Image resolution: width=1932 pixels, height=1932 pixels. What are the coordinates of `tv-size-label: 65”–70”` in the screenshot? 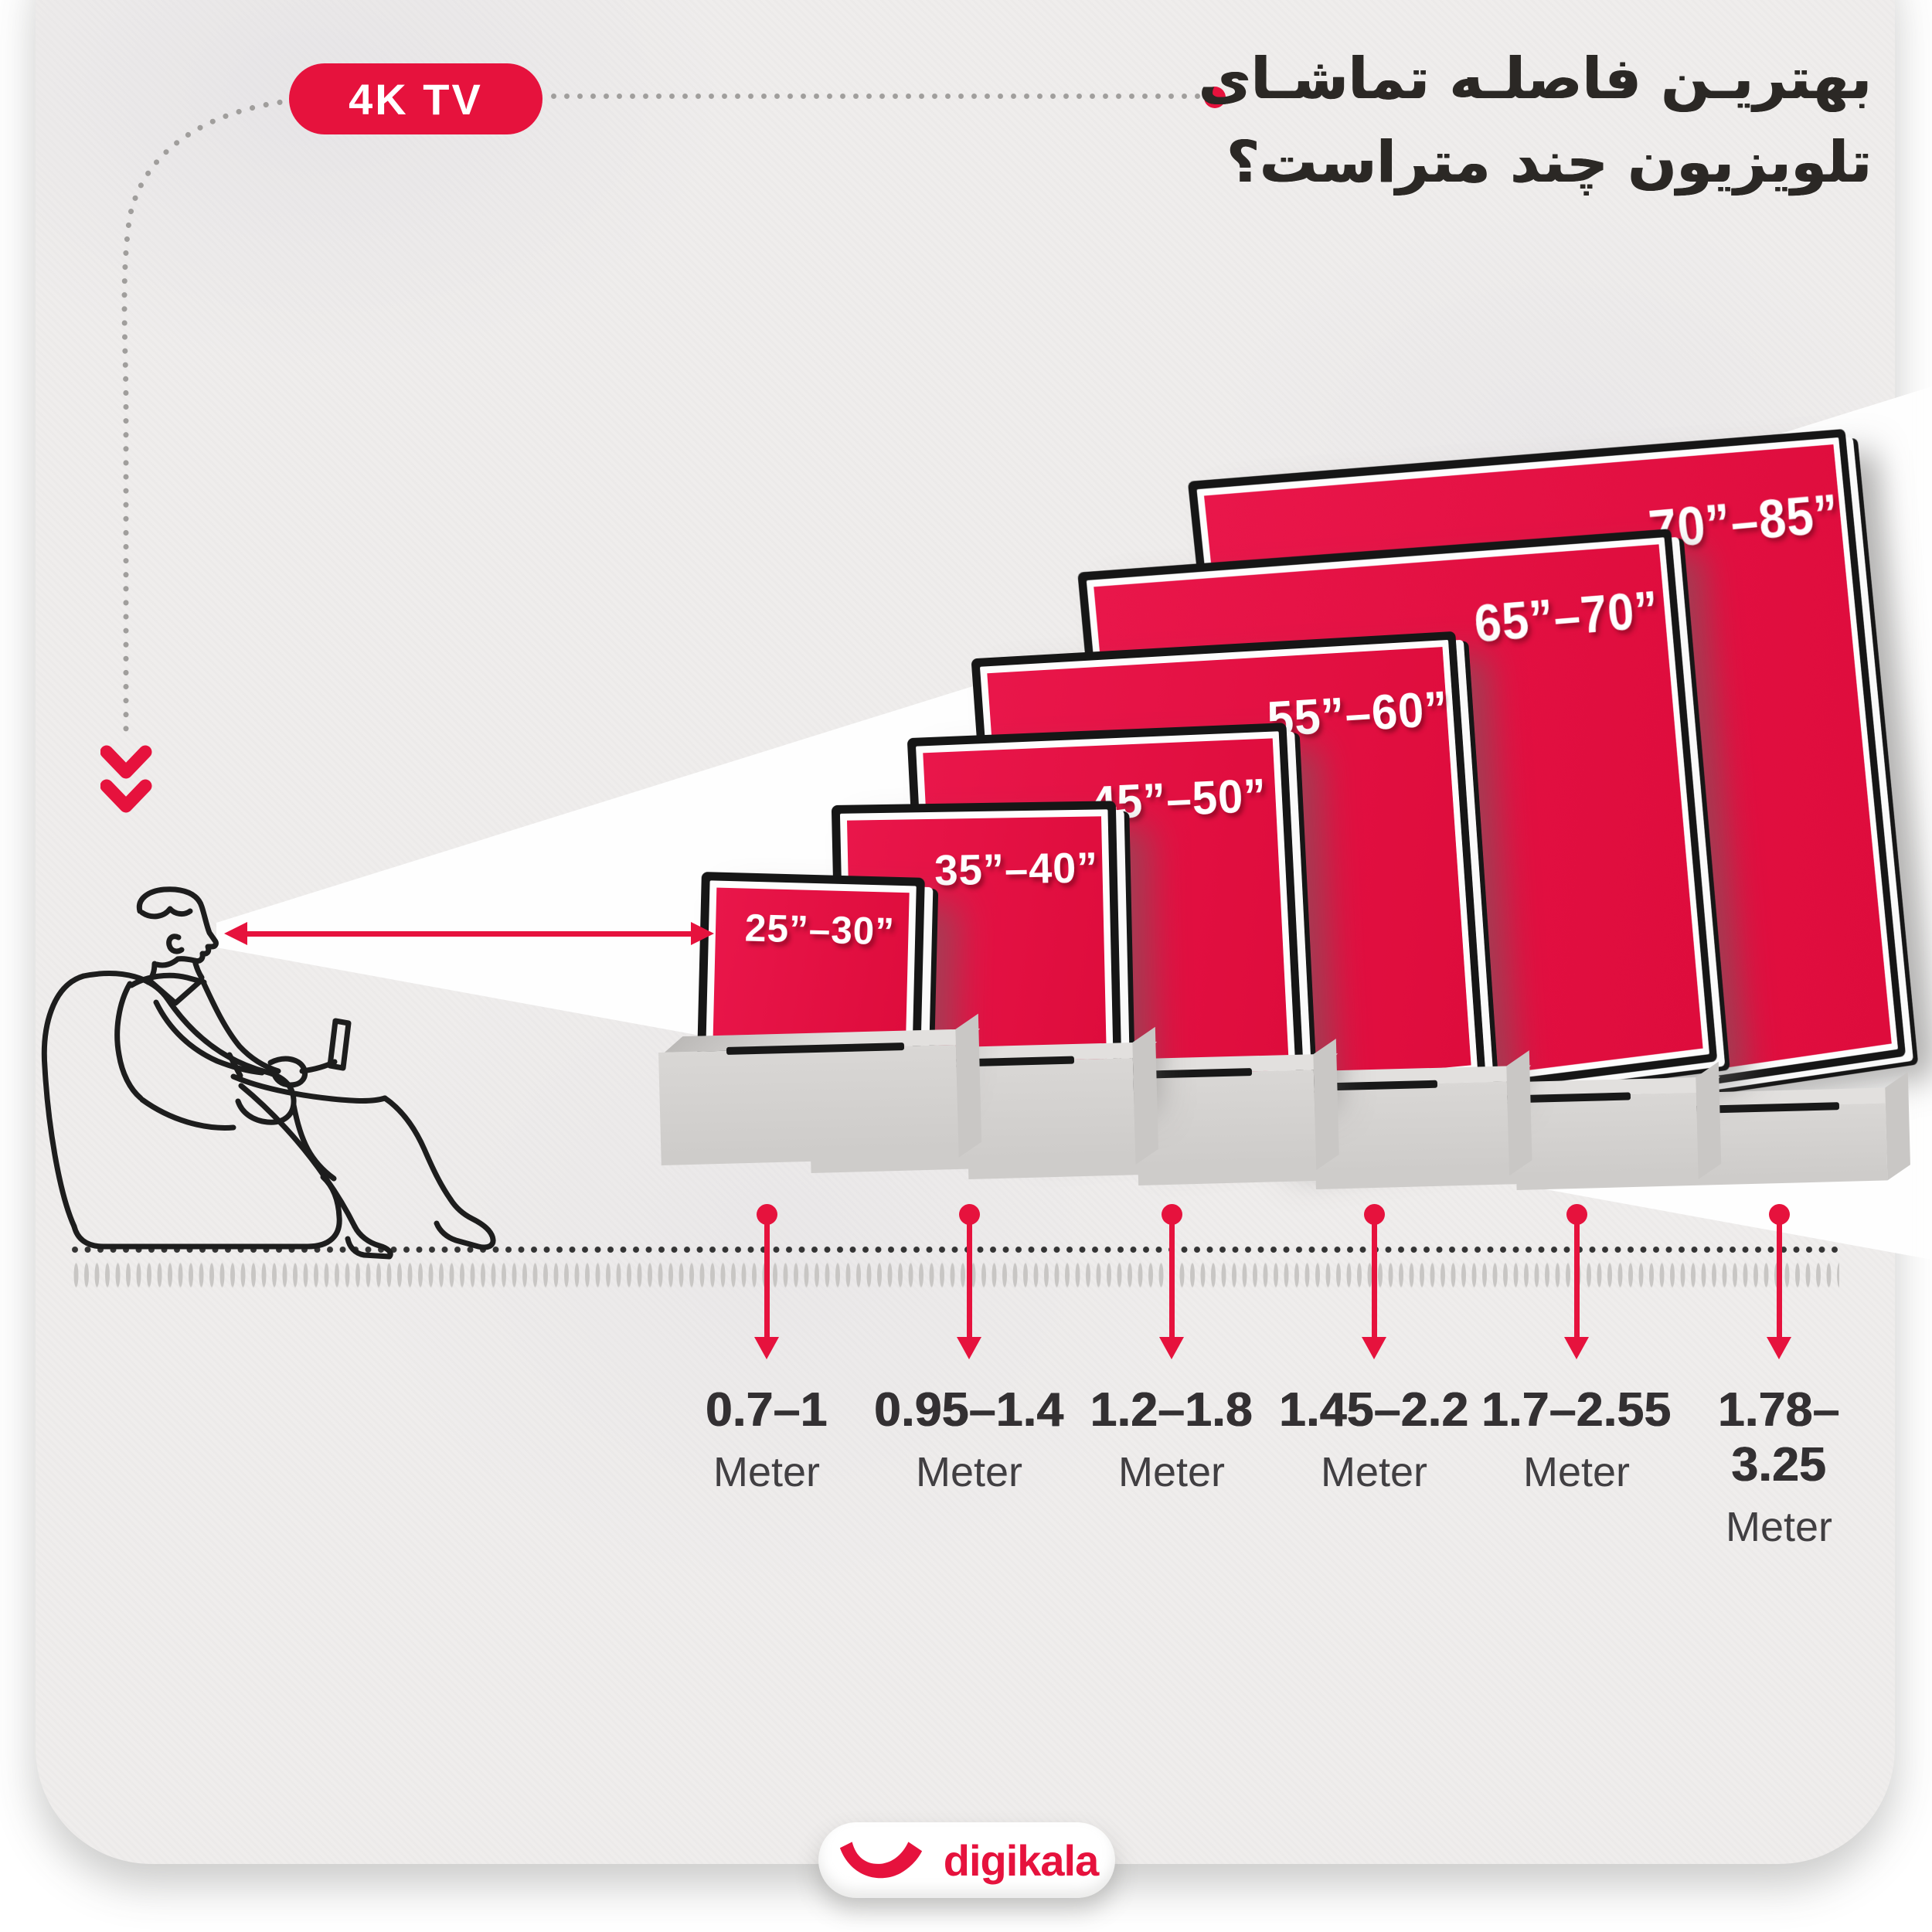 It's located at (1567, 617).